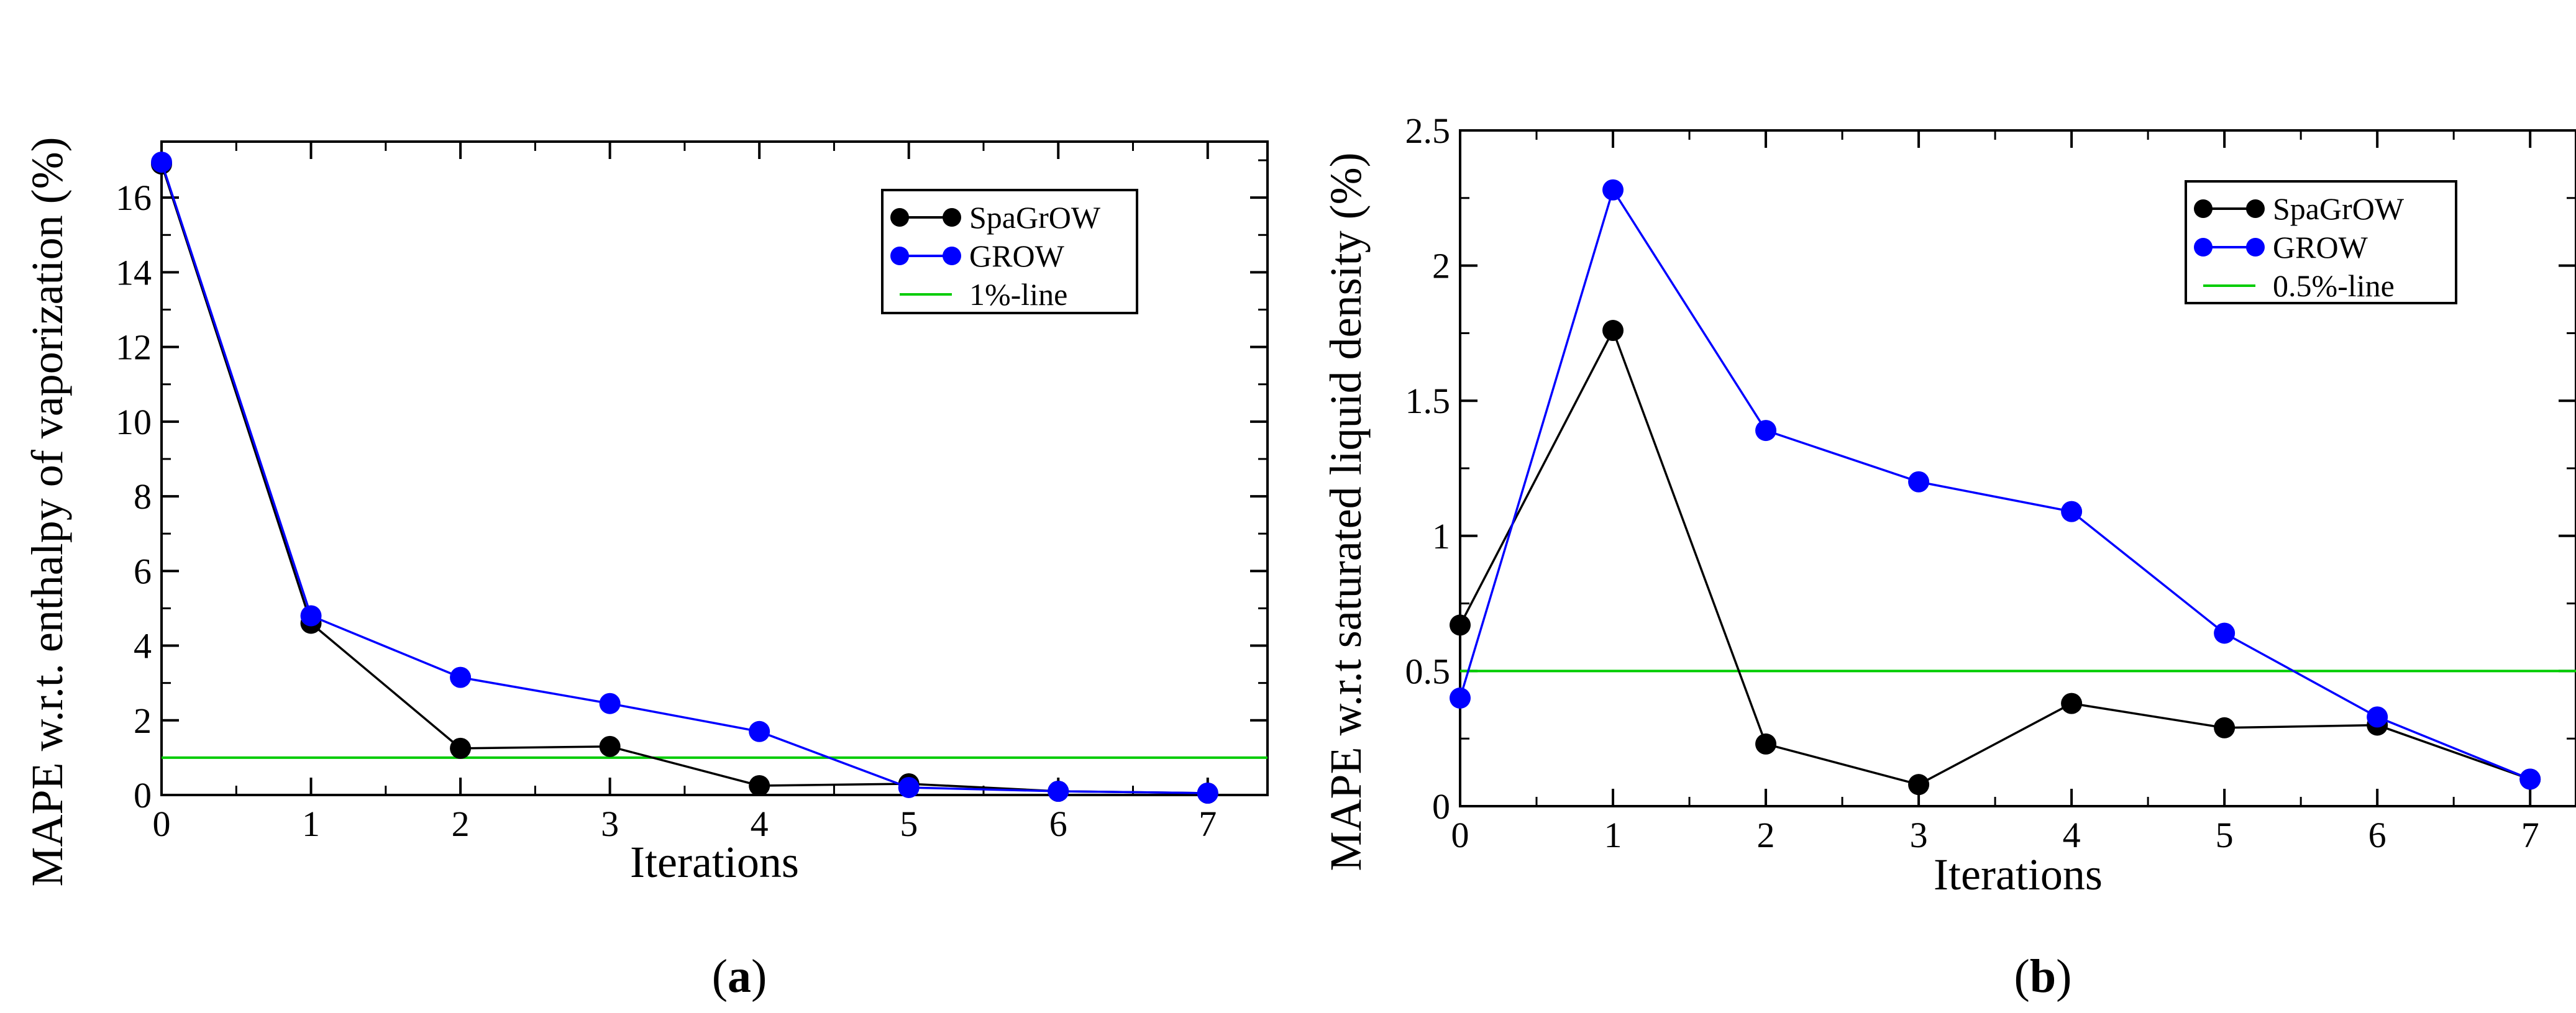 This screenshot has height=1013, width=2576. Describe the element at coordinates (1346, 511) in the screenshot. I see `y-axis-title: MAPE w.r.t saturated liquid density (%)` at that location.